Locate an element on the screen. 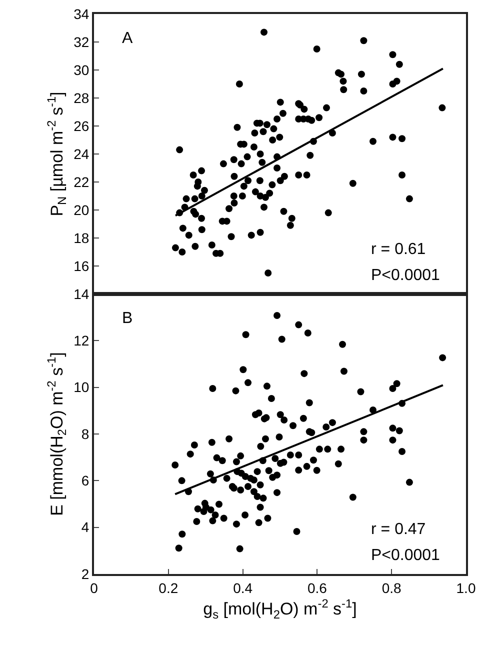 This screenshot has width=484, height=650. x-tick-label: 0.6 is located at coordinates (317, 588).